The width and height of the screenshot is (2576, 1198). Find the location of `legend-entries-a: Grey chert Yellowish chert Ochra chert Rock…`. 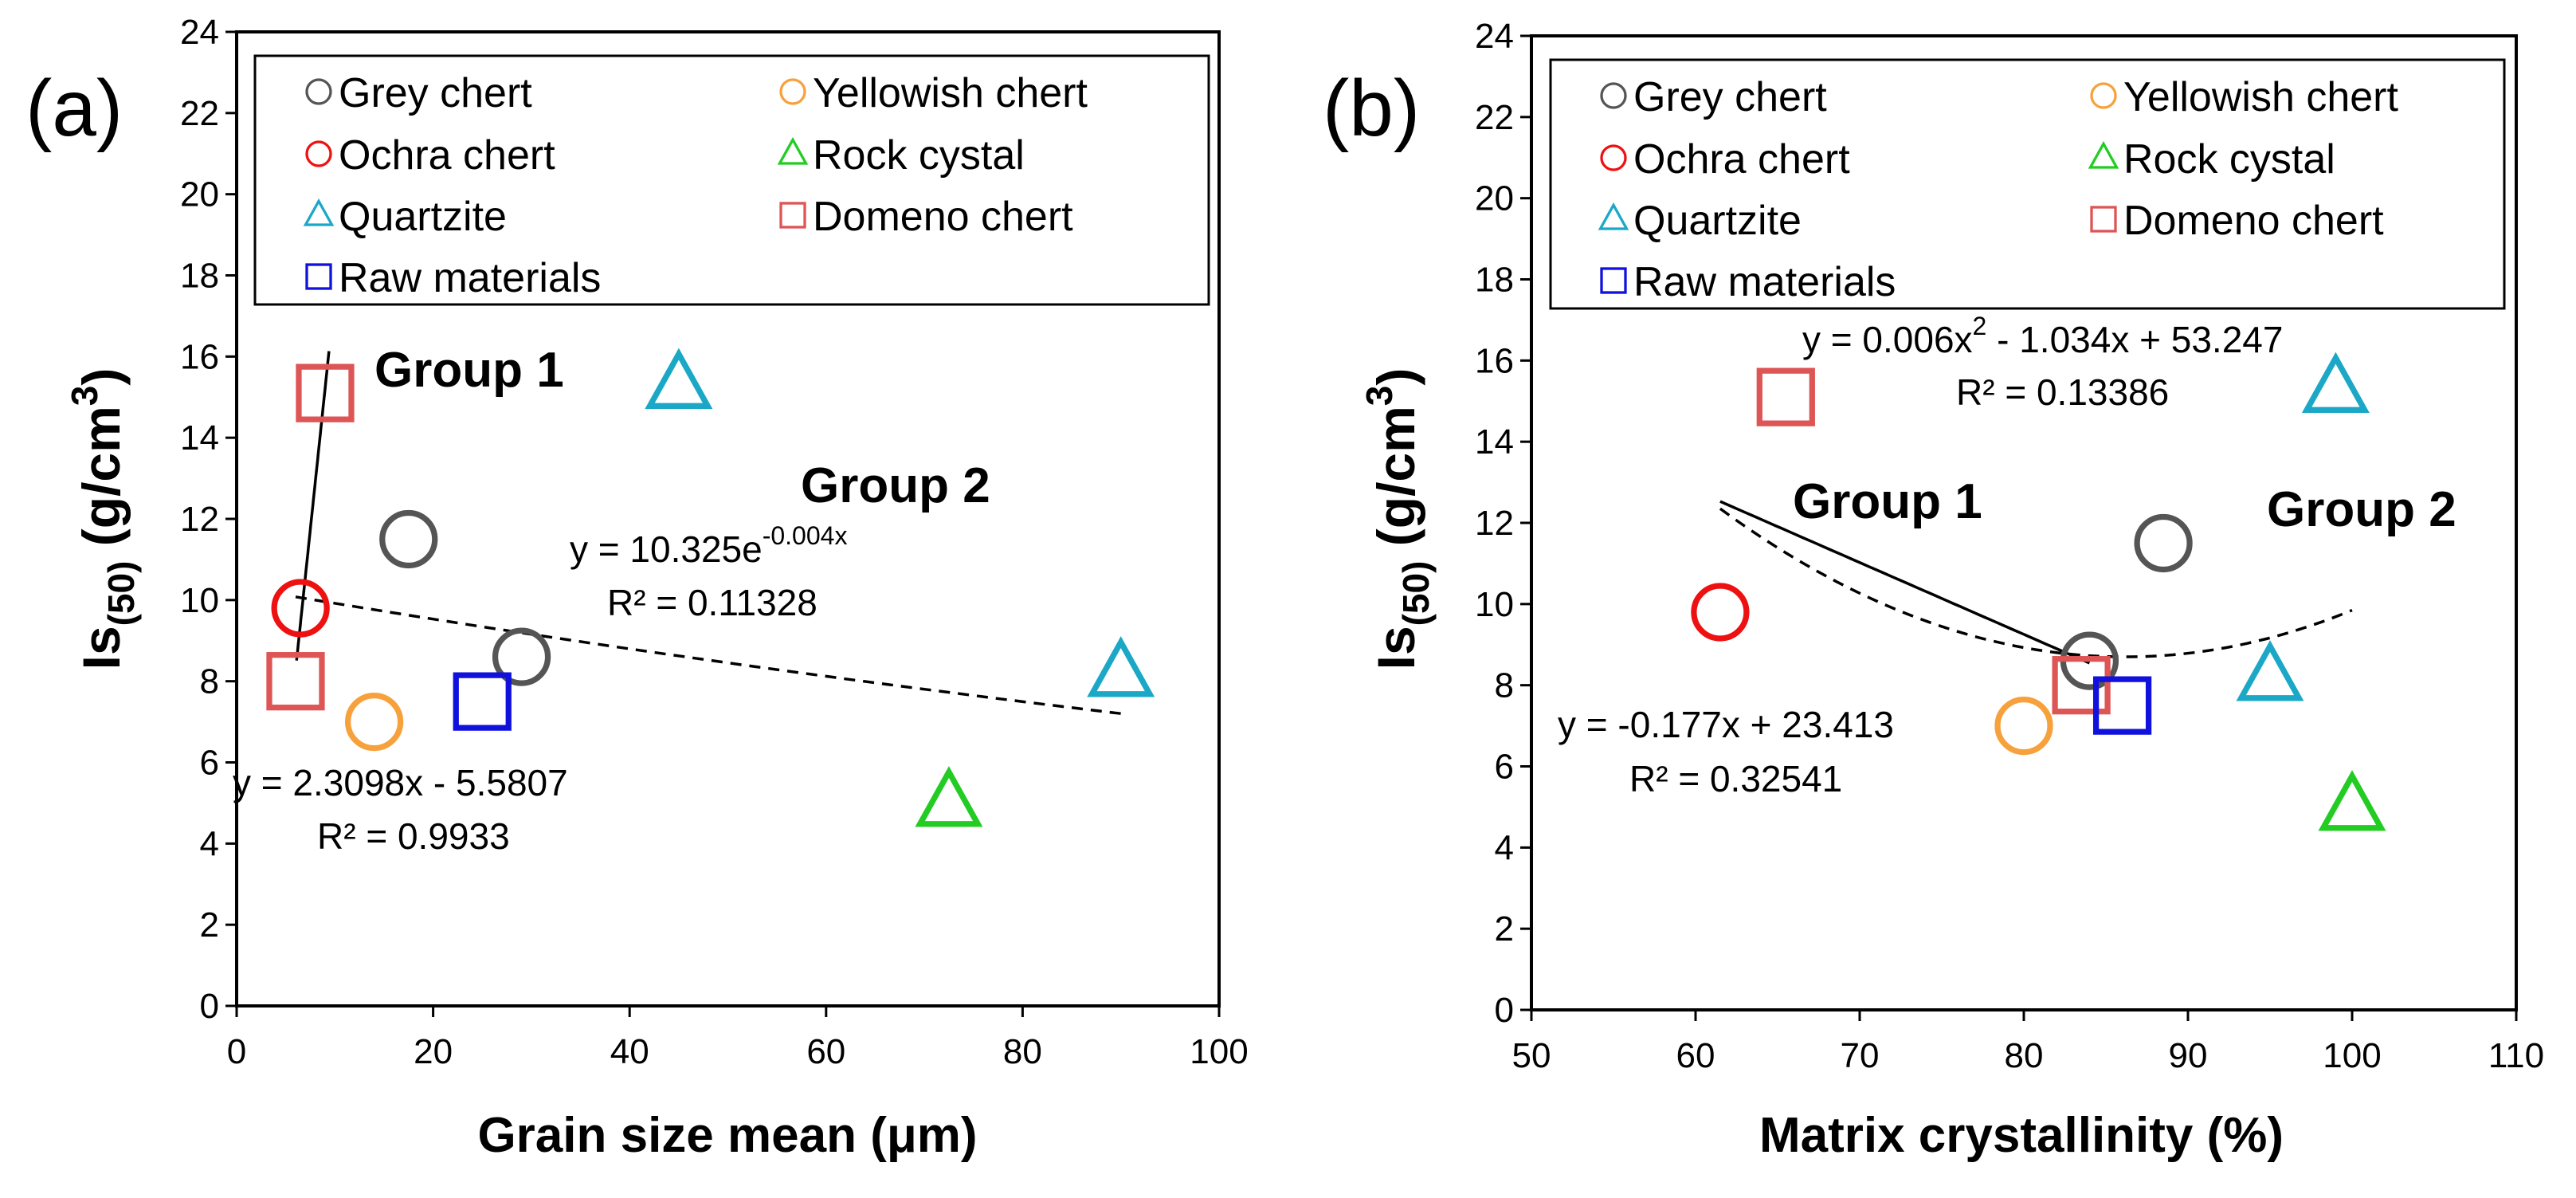

legend-entries-a: Grey chert Yellowish chert Ochra chert Rock… is located at coordinates (695, 185).